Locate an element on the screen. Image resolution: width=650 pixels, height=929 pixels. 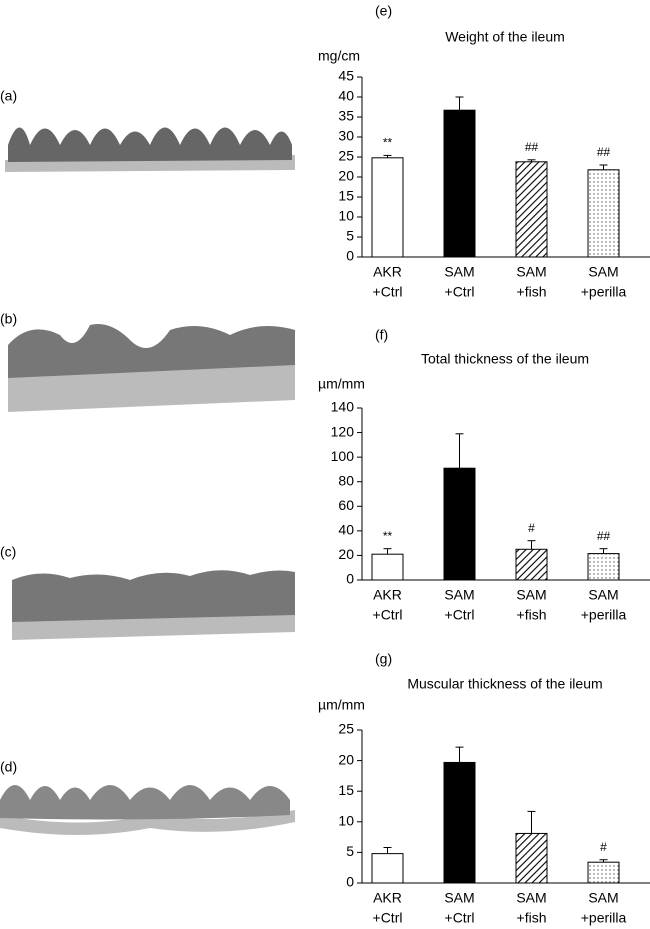
y-tick-label: 45 is located at coordinates (346, 76).